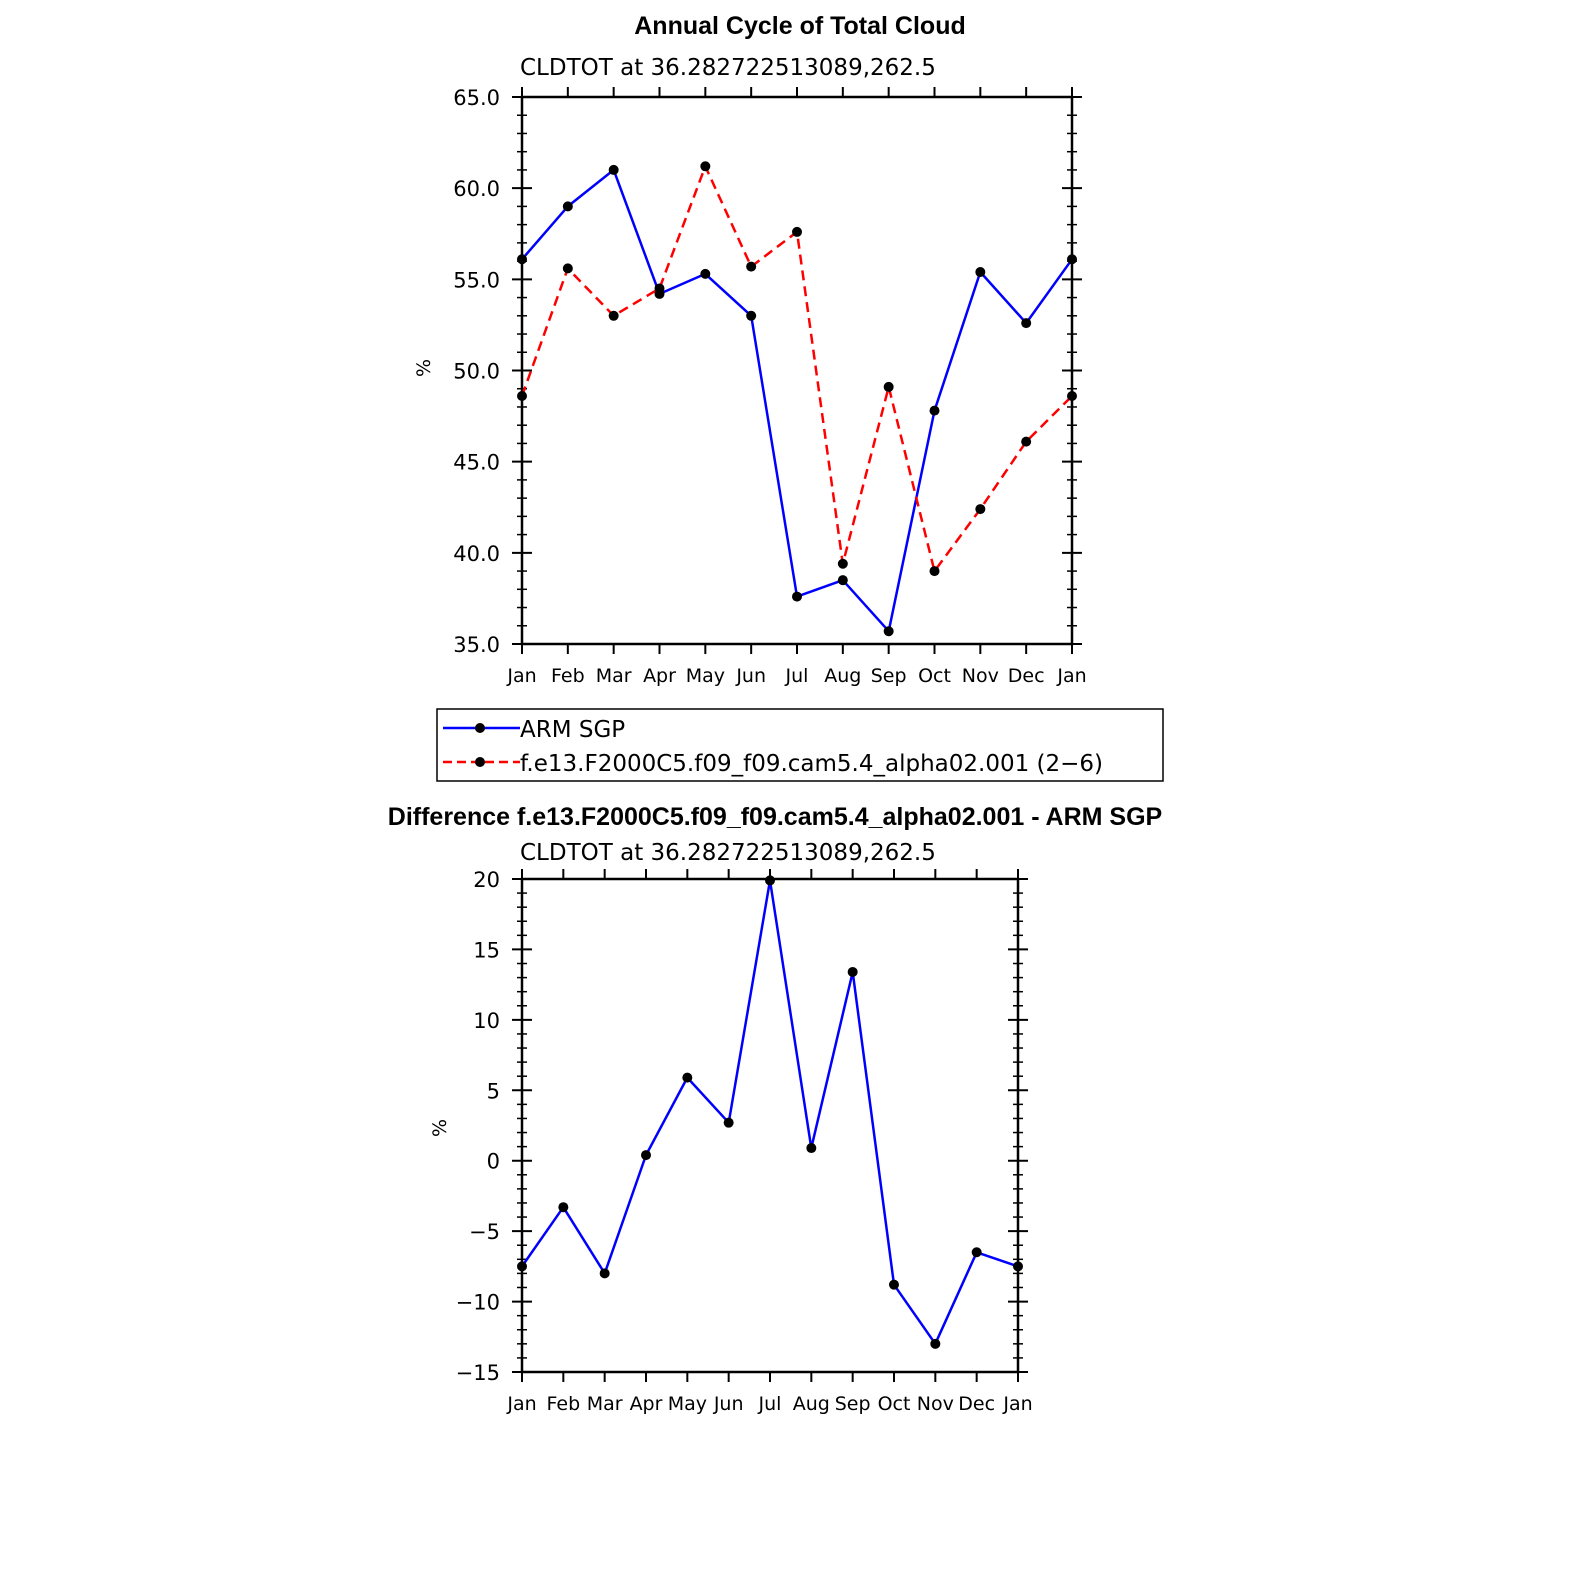 This screenshot has width=1574, height=1574. I want to click on chart1-xtick-label: Sep, so click(889, 676).